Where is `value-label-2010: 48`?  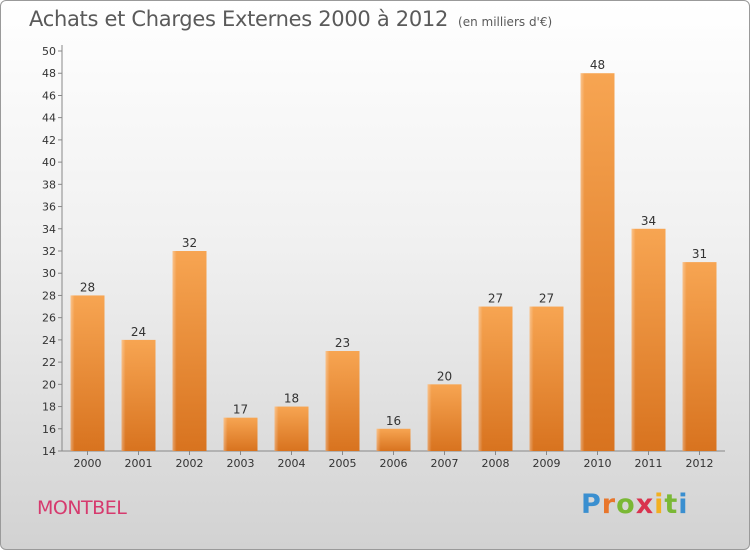
value-label-2010: 48 is located at coordinates (597, 65).